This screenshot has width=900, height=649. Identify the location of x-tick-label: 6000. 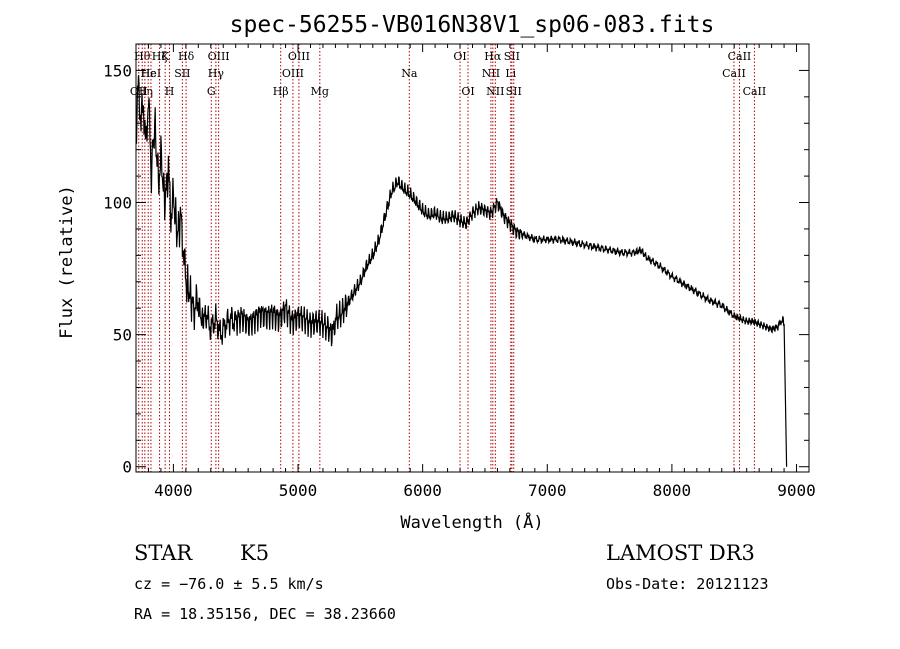
(422, 490).